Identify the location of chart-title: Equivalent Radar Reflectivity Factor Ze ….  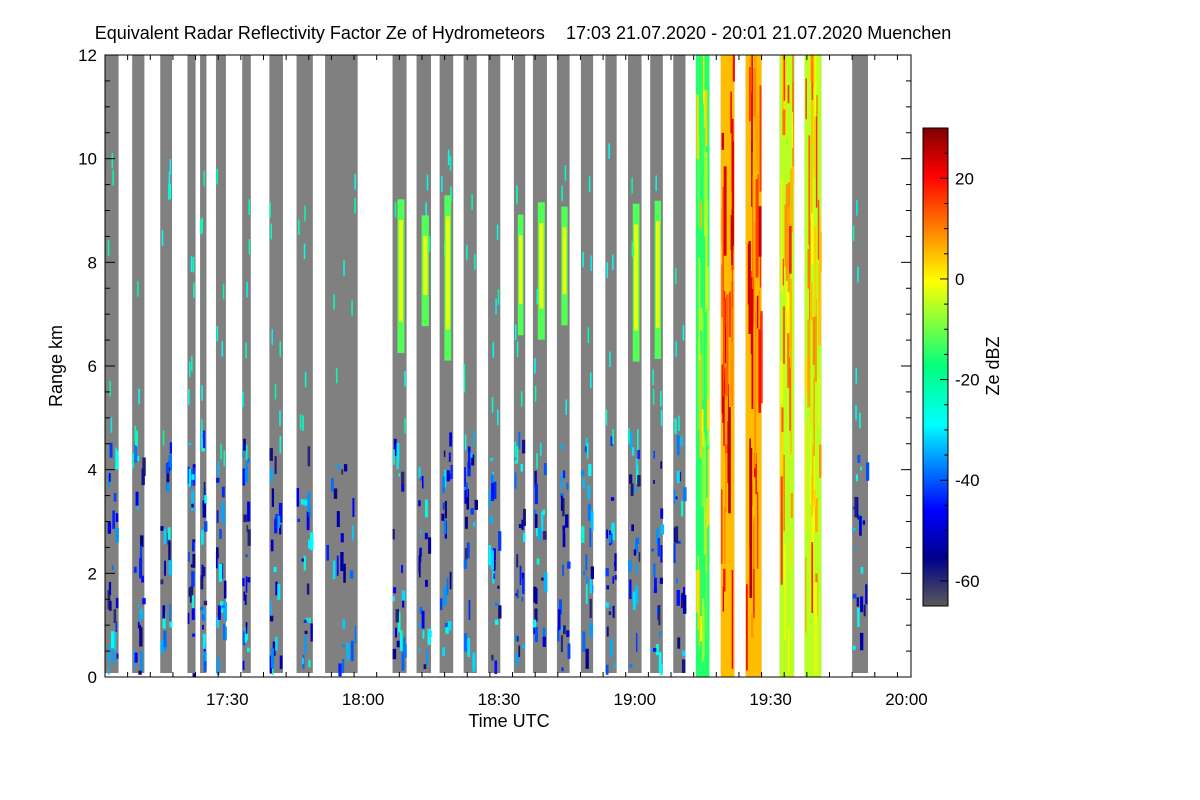
(320, 33).